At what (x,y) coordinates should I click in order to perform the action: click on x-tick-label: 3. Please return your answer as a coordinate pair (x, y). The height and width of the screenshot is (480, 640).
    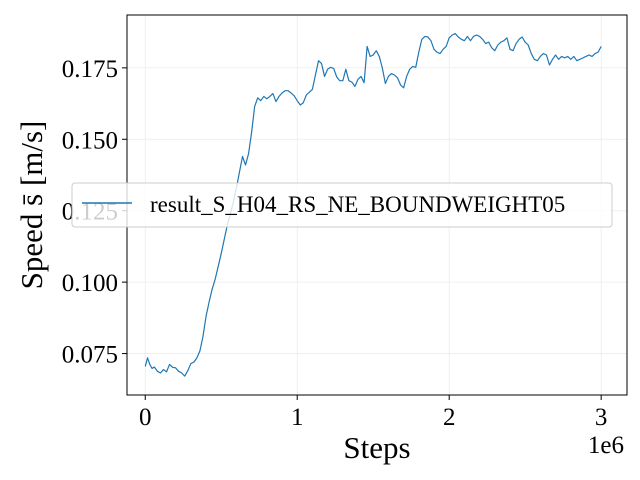
    Looking at the image, I should click on (601, 417).